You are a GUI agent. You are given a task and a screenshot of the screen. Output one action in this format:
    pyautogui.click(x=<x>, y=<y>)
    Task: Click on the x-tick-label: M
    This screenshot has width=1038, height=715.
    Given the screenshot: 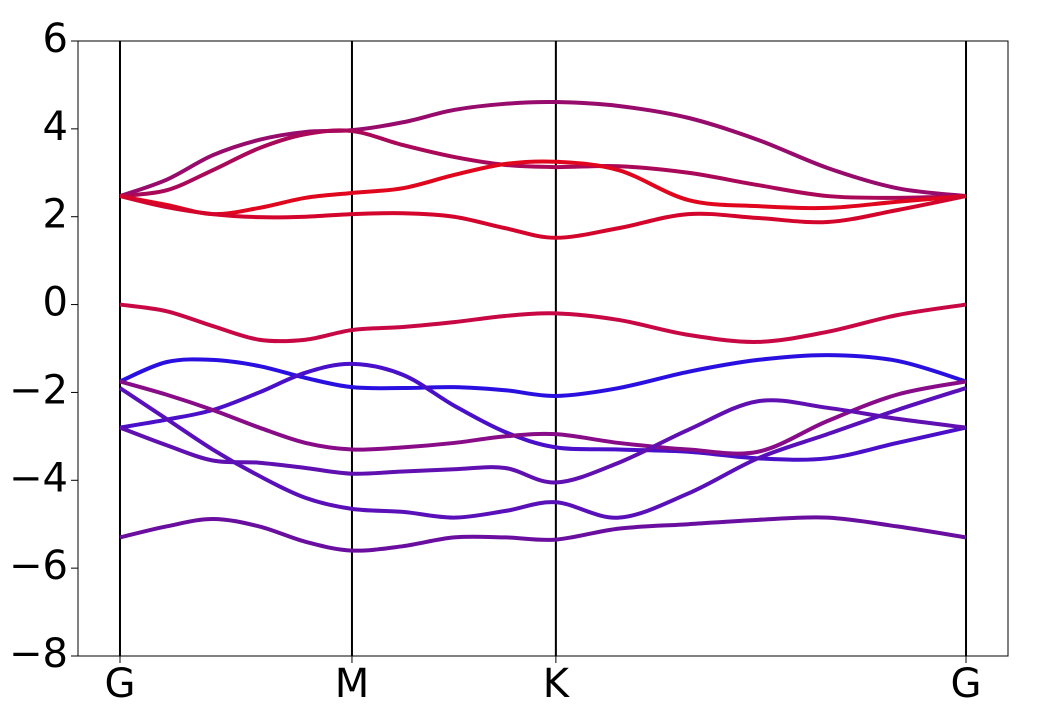 What is the action you would take?
    pyautogui.click(x=352, y=684)
    